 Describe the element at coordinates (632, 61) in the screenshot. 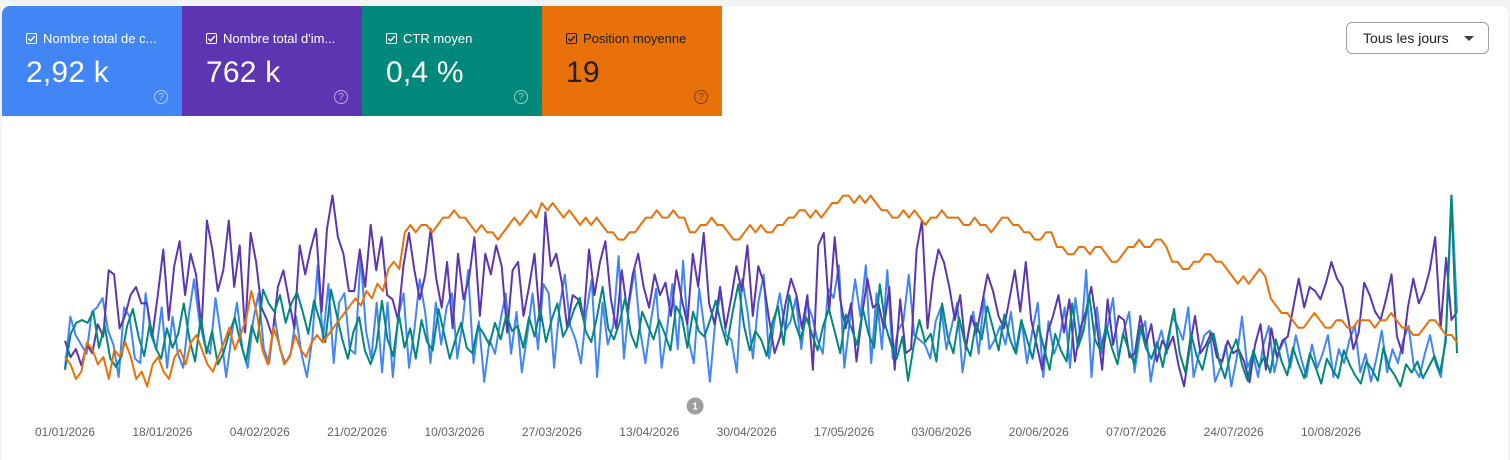

I see `metric-tile-position: Position moyenne 19 ?` at that location.